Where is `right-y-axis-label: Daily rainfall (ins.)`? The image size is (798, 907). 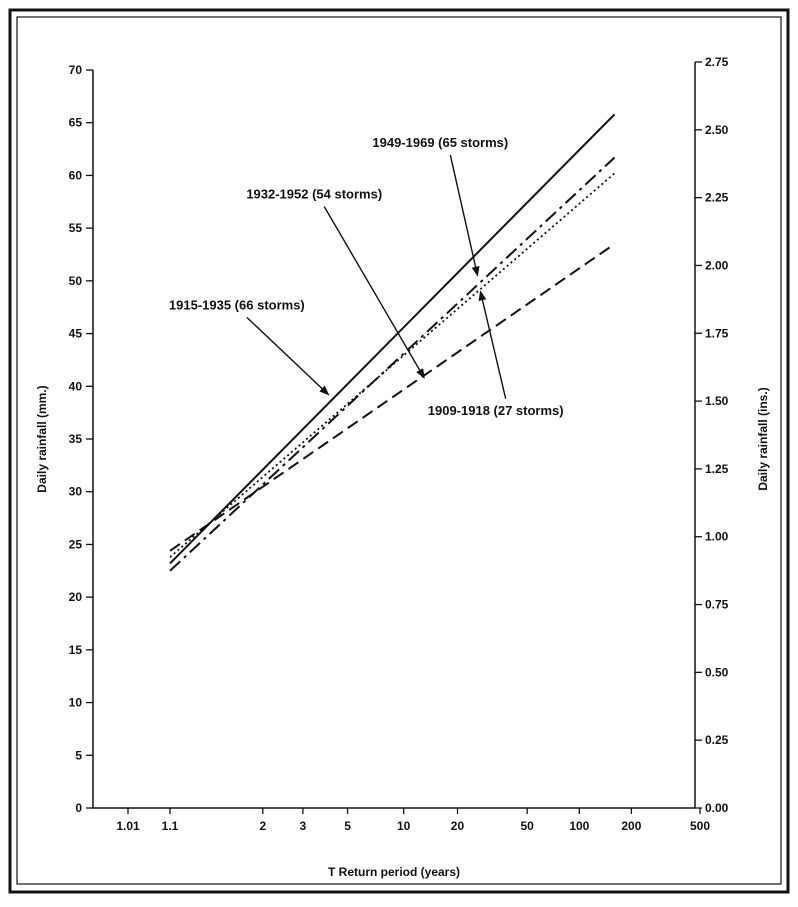 right-y-axis-label: Daily rainfall (ins.) is located at coordinates (763, 438).